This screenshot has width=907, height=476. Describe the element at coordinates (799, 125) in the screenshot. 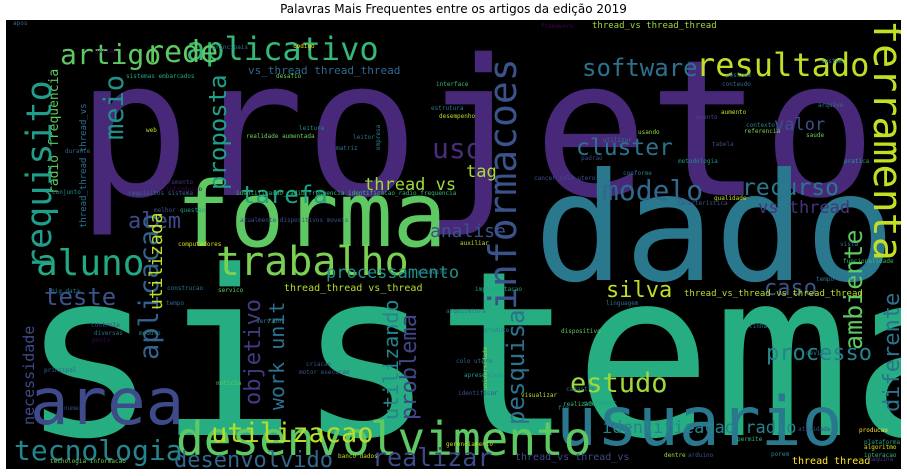

I see `cloud-word: valor` at that location.